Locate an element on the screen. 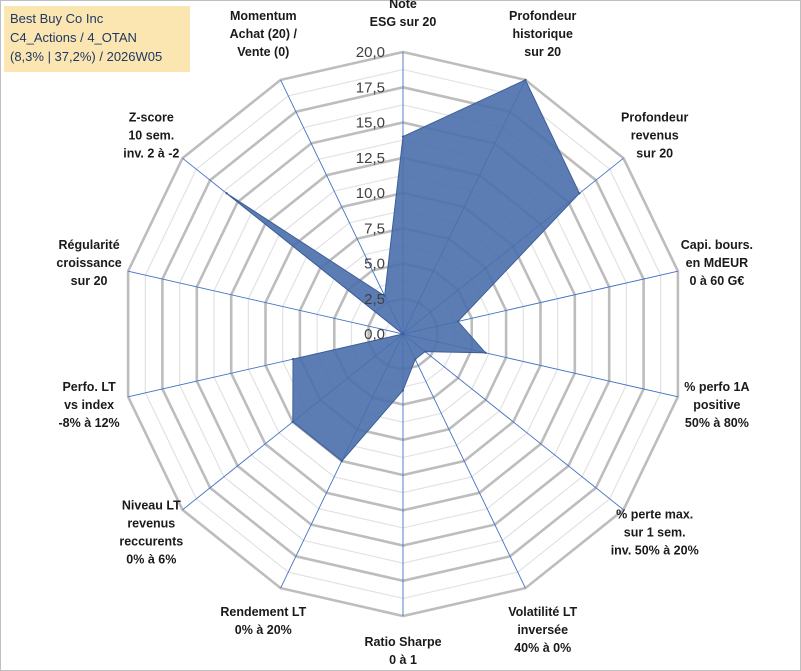 Image resolution: width=801 pixels, height=671 pixels. axis-label-line: Vente (0) is located at coordinates (263, 52).